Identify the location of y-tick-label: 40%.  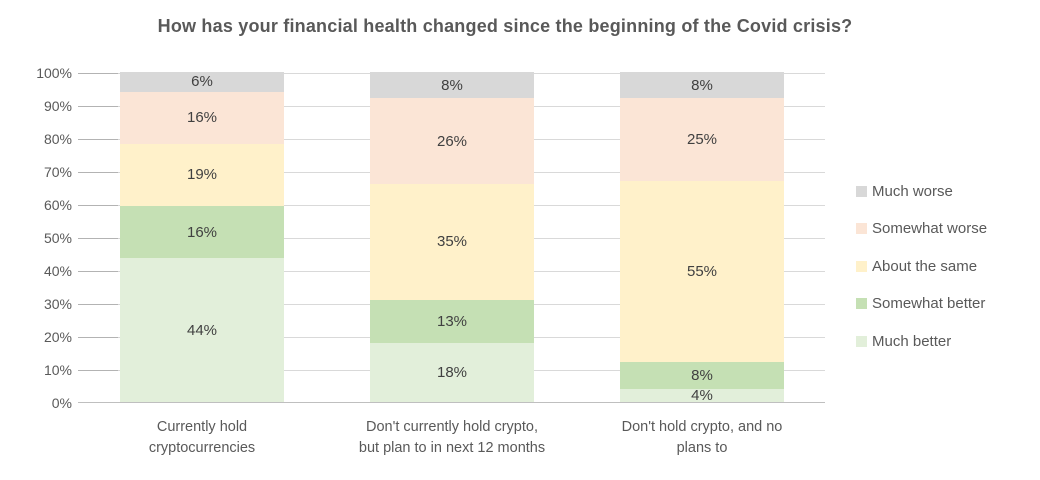
(57, 270).